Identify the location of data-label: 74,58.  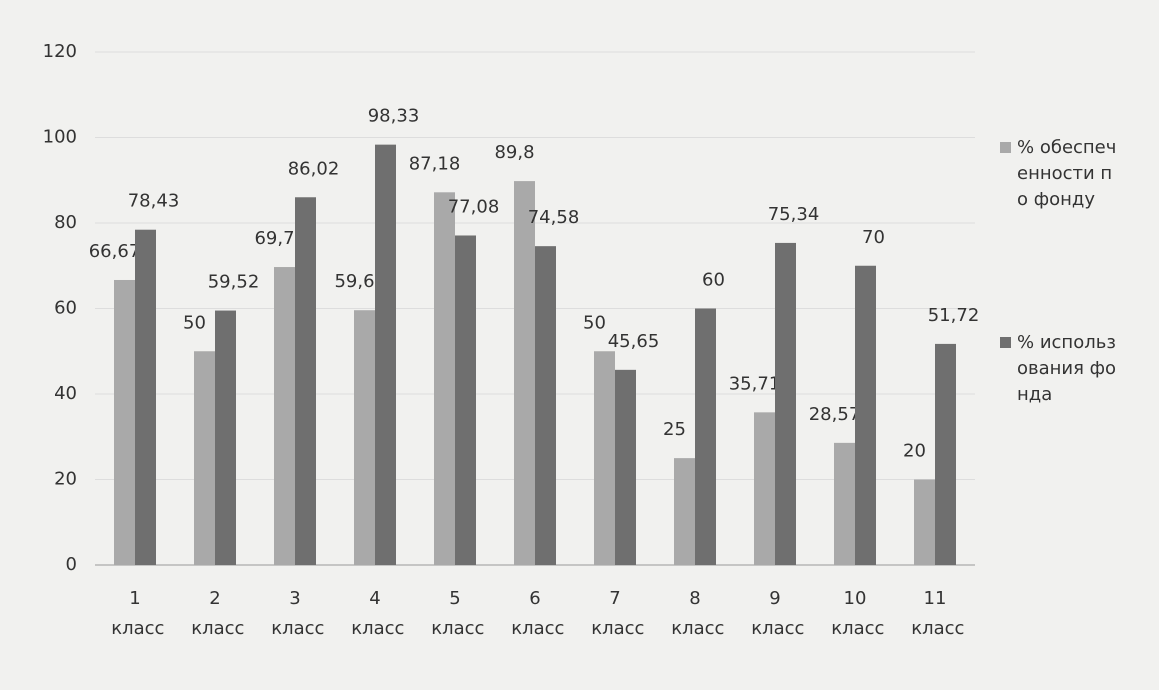
(554, 217).